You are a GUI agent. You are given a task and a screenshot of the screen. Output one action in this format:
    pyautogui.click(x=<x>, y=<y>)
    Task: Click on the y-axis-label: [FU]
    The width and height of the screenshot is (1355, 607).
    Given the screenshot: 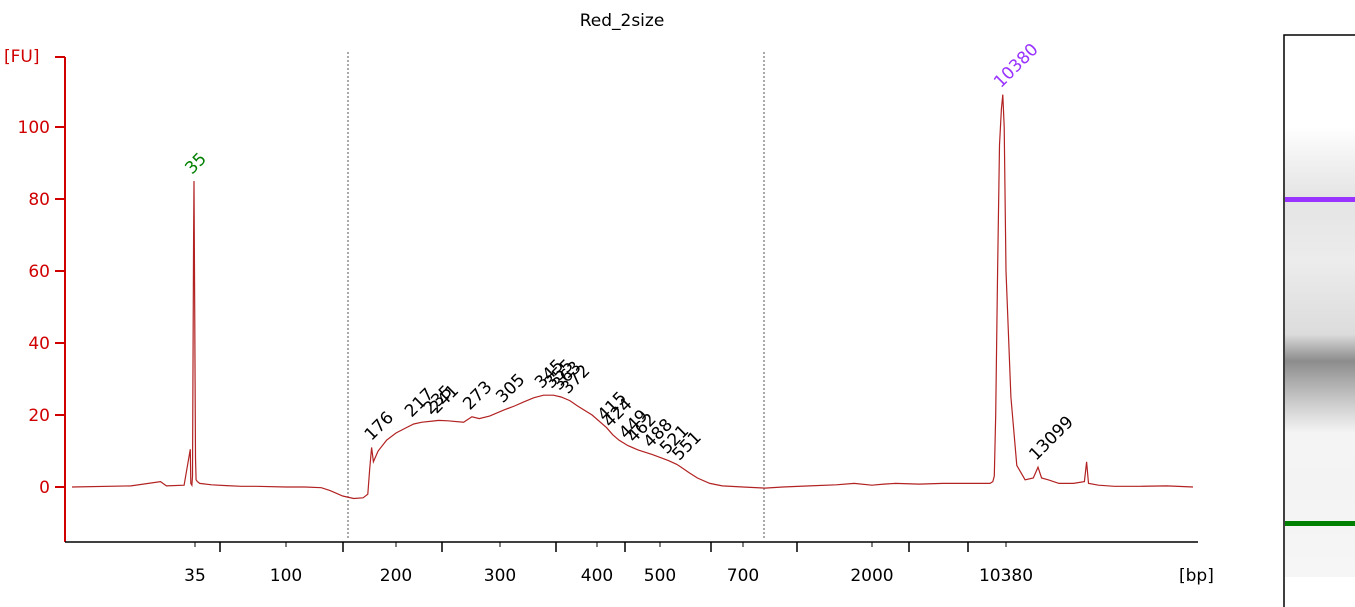 What is the action you would take?
    pyautogui.click(x=22, y=57)
    